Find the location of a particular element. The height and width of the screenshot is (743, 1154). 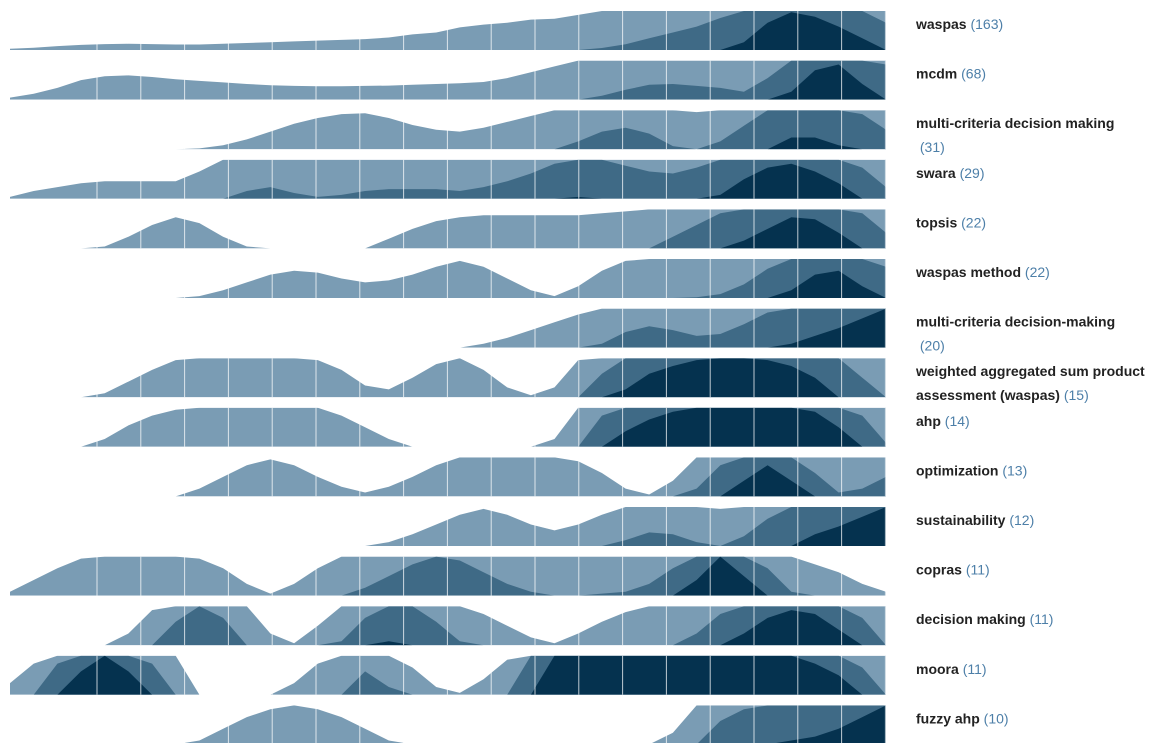

series-count: (12) is located at coordinates (1021, 520).